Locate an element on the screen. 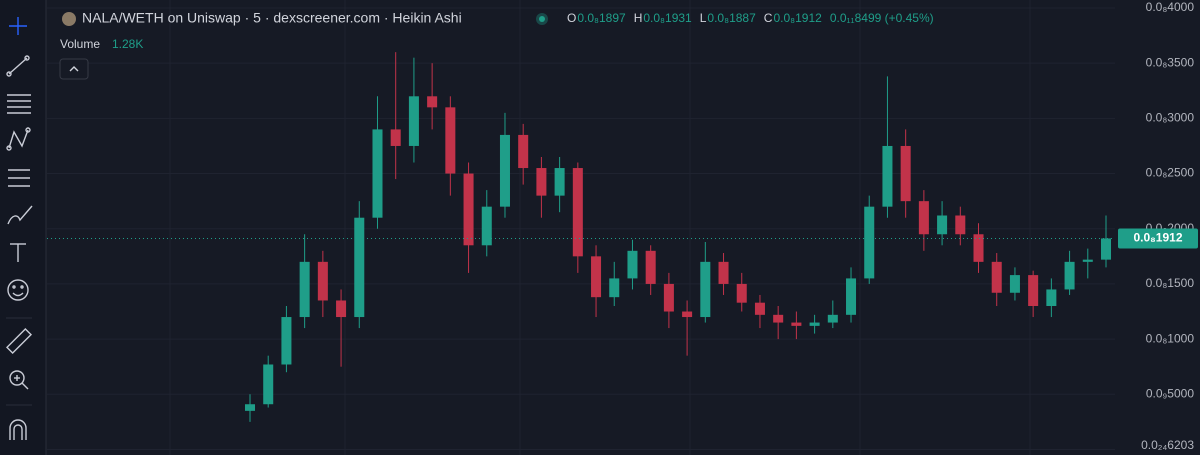 The image size is (1200, 455). volume-label: Volume is located at coordinates (80, 44).